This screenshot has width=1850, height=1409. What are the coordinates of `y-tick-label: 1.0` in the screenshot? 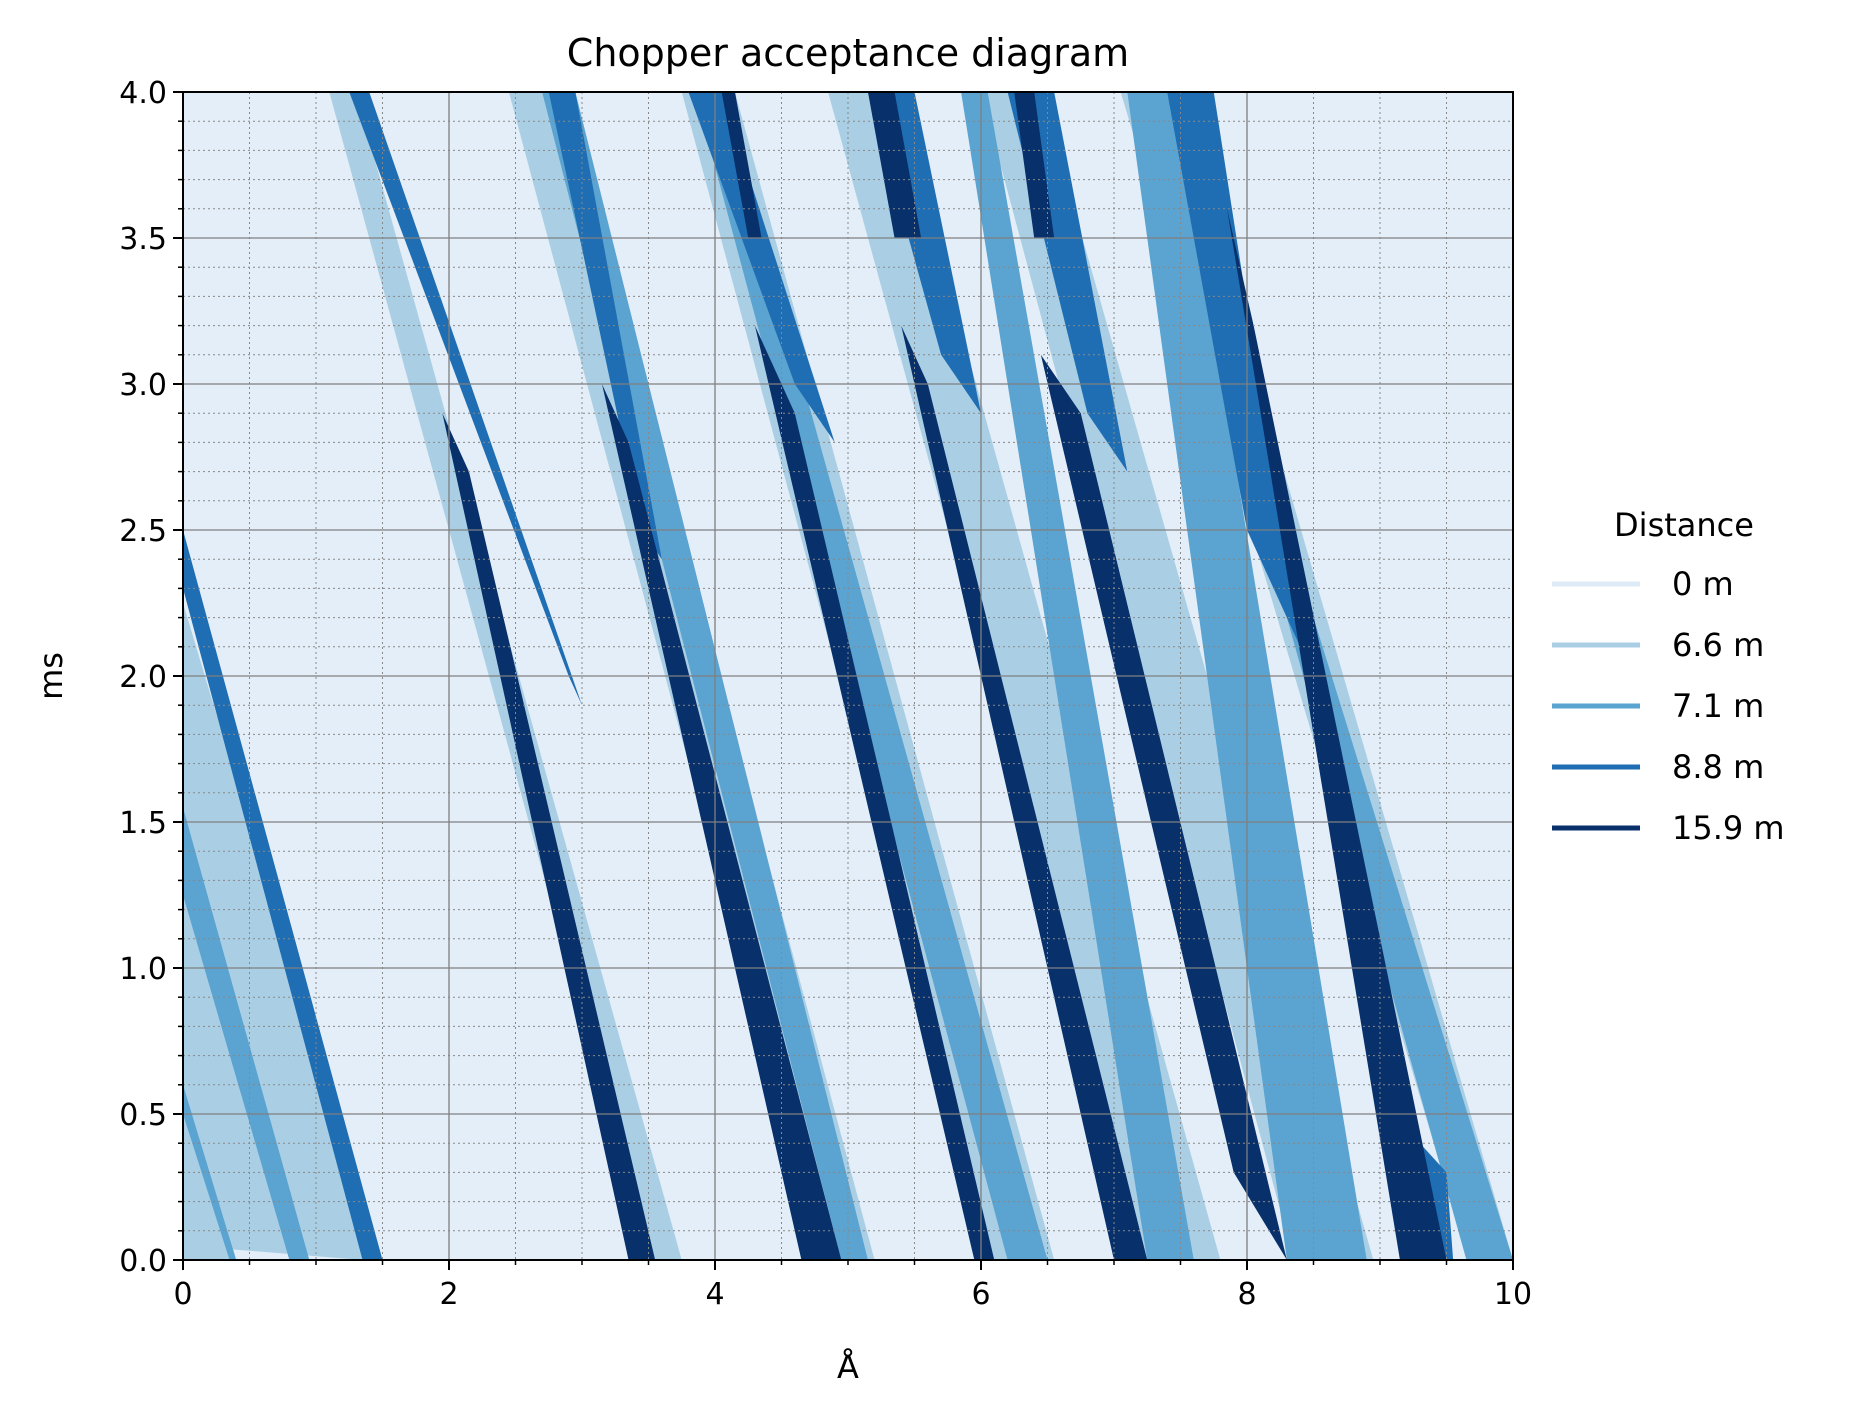 It's located at (143, 969).